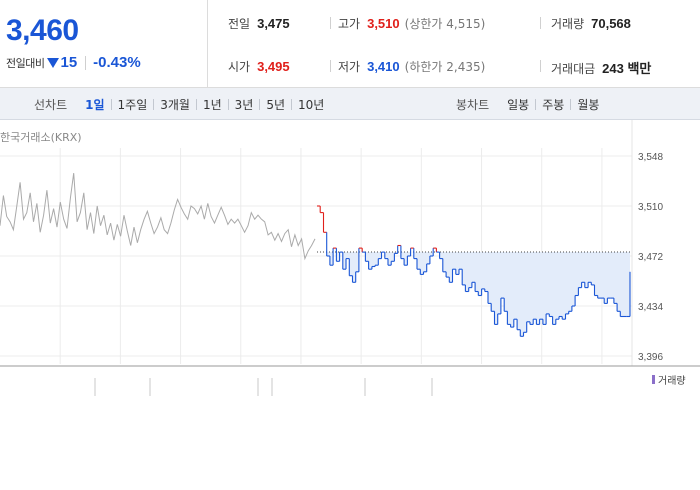  I want to click on metric-open: 시가 3,495, so click(259, 66).